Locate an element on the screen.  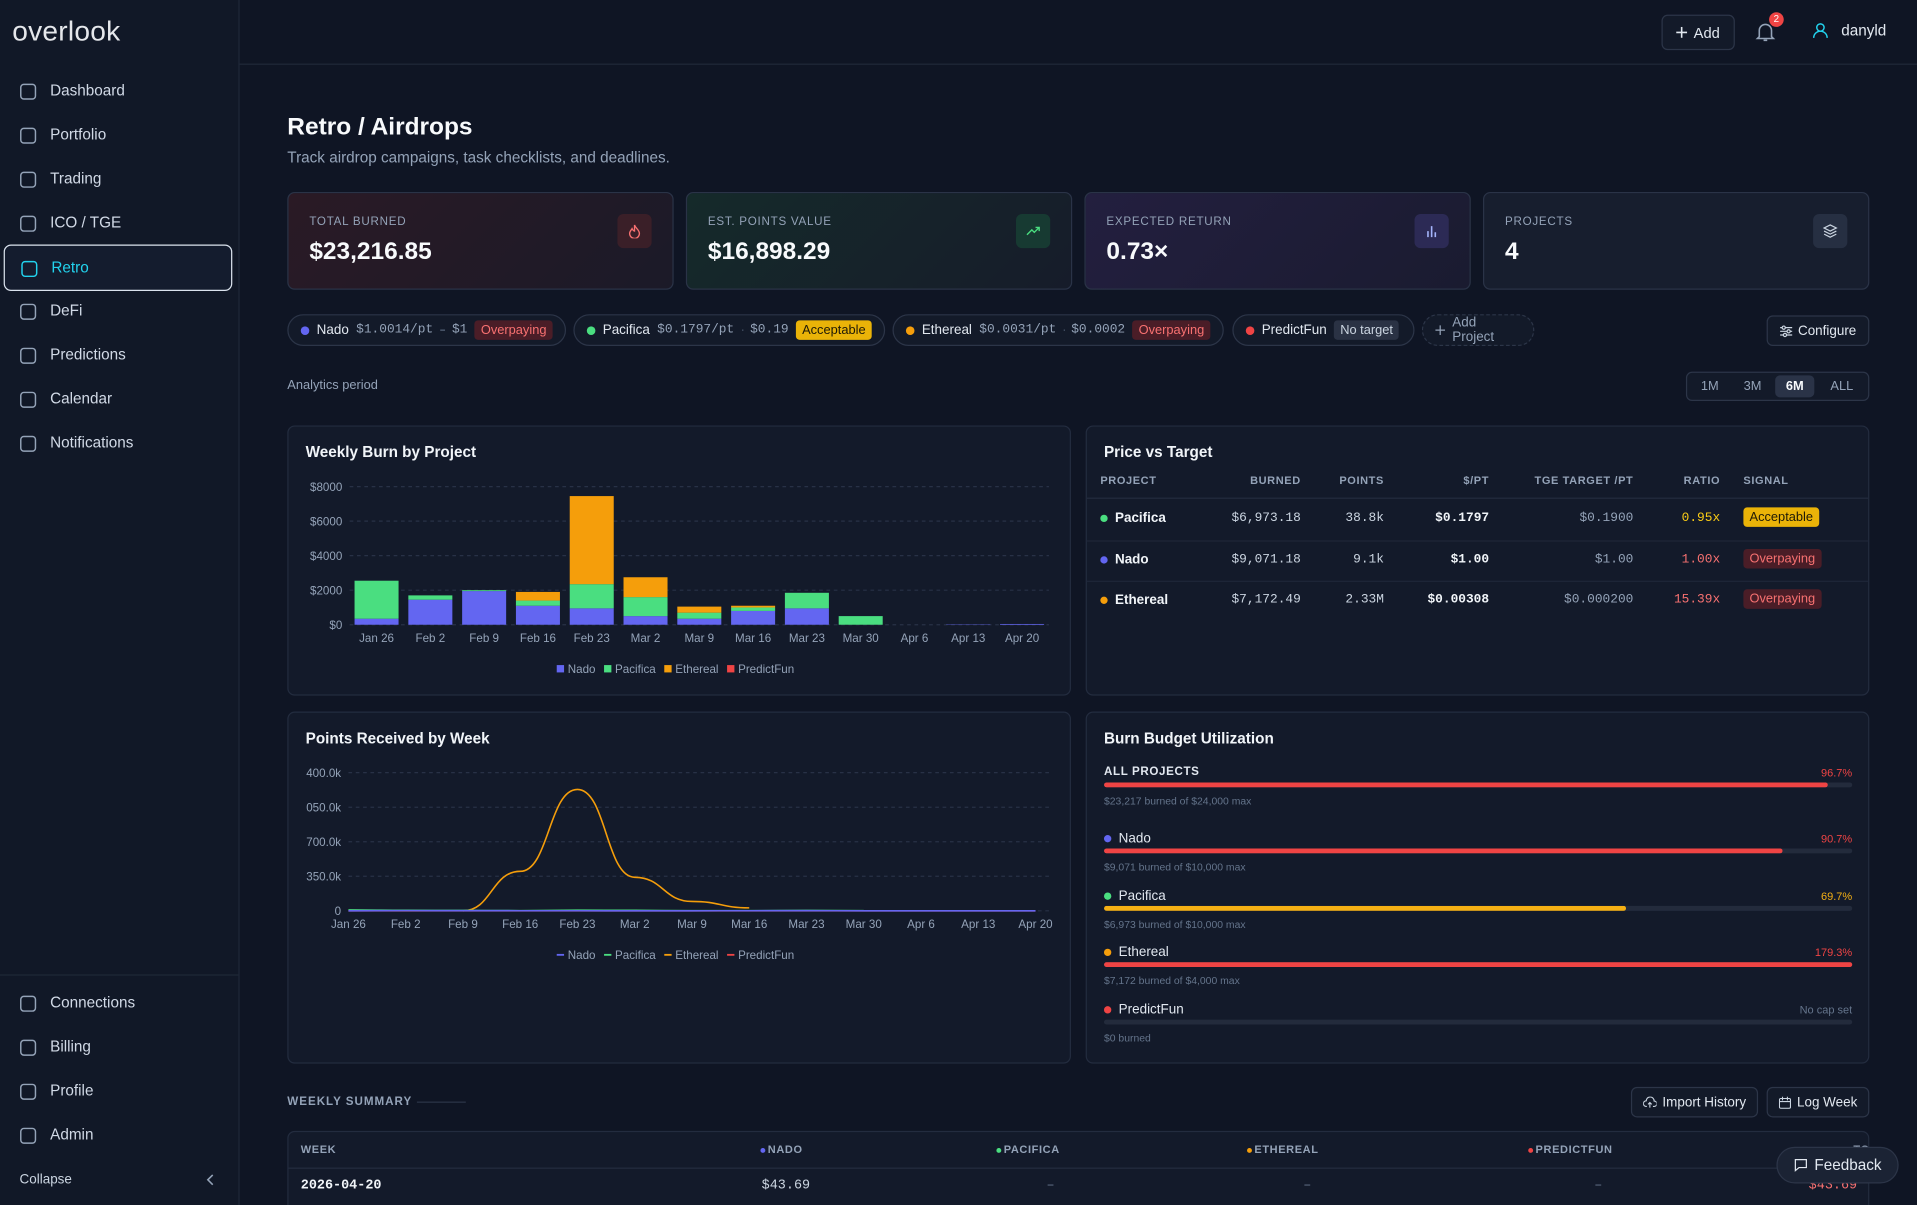
stat-value: $16,898.29 is located at coordinates (769, 252).